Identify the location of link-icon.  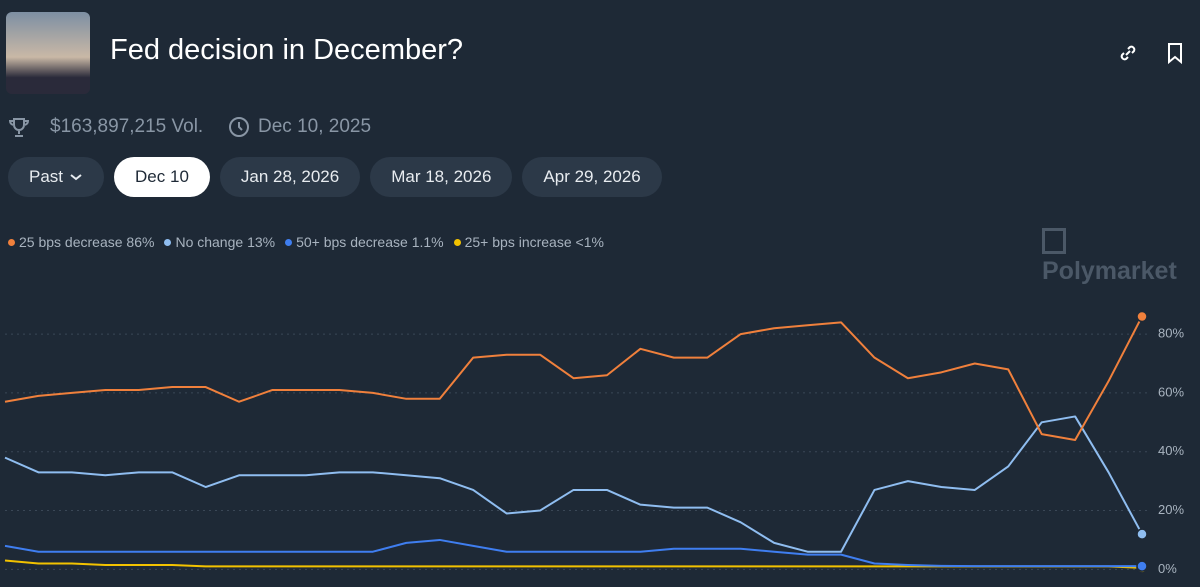
(1128, 53).